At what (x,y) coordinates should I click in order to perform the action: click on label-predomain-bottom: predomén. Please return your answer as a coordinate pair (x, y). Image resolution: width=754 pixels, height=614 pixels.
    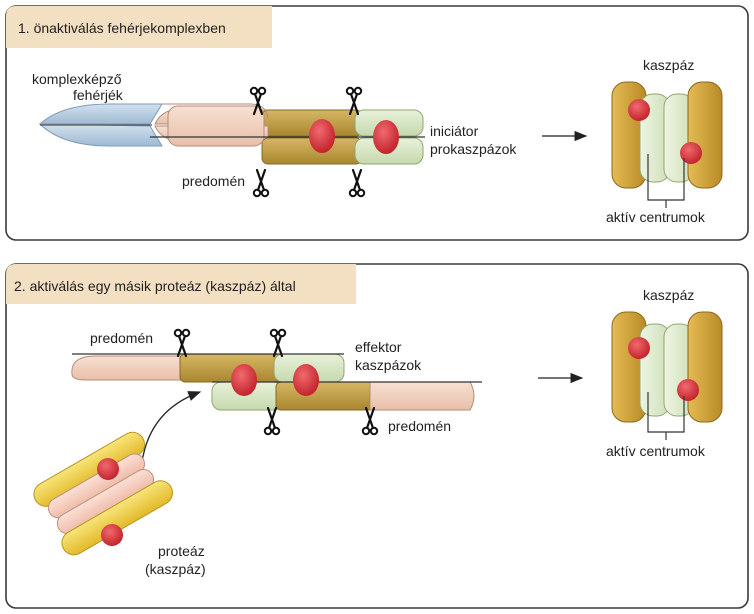
    Looking at the image, I should click on (419, 426).